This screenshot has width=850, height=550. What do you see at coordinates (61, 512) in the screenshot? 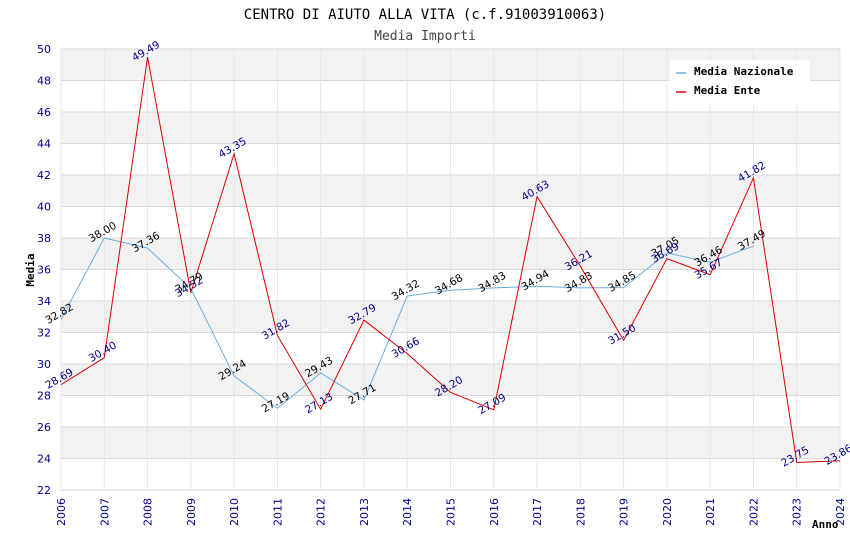
I see `x-tick-label: 2006` at bounding box center [61, 512].